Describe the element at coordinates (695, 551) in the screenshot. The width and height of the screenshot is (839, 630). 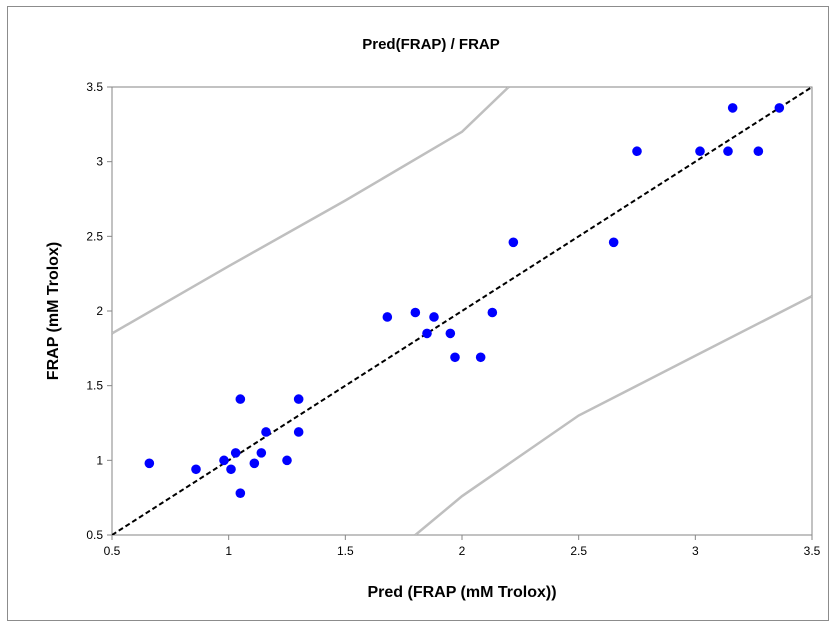
I see `x-tick-label: 3` at that location.